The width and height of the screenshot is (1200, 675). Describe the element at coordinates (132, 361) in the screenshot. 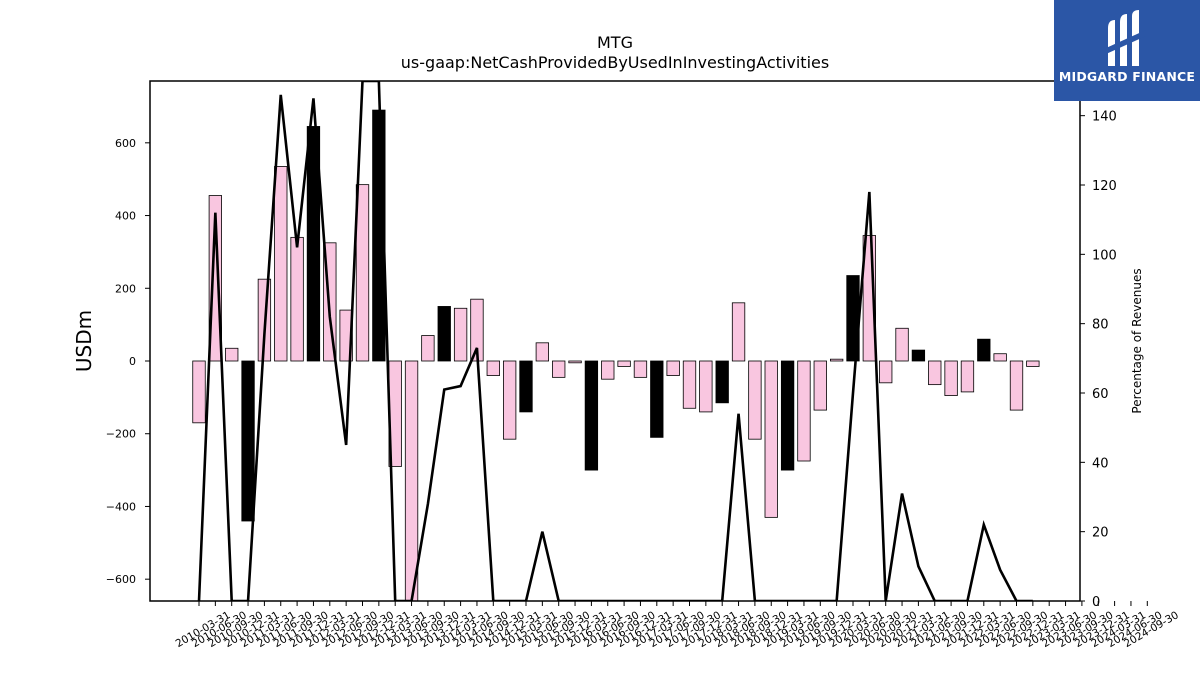

I see `y-tick-label: 0` at that location.